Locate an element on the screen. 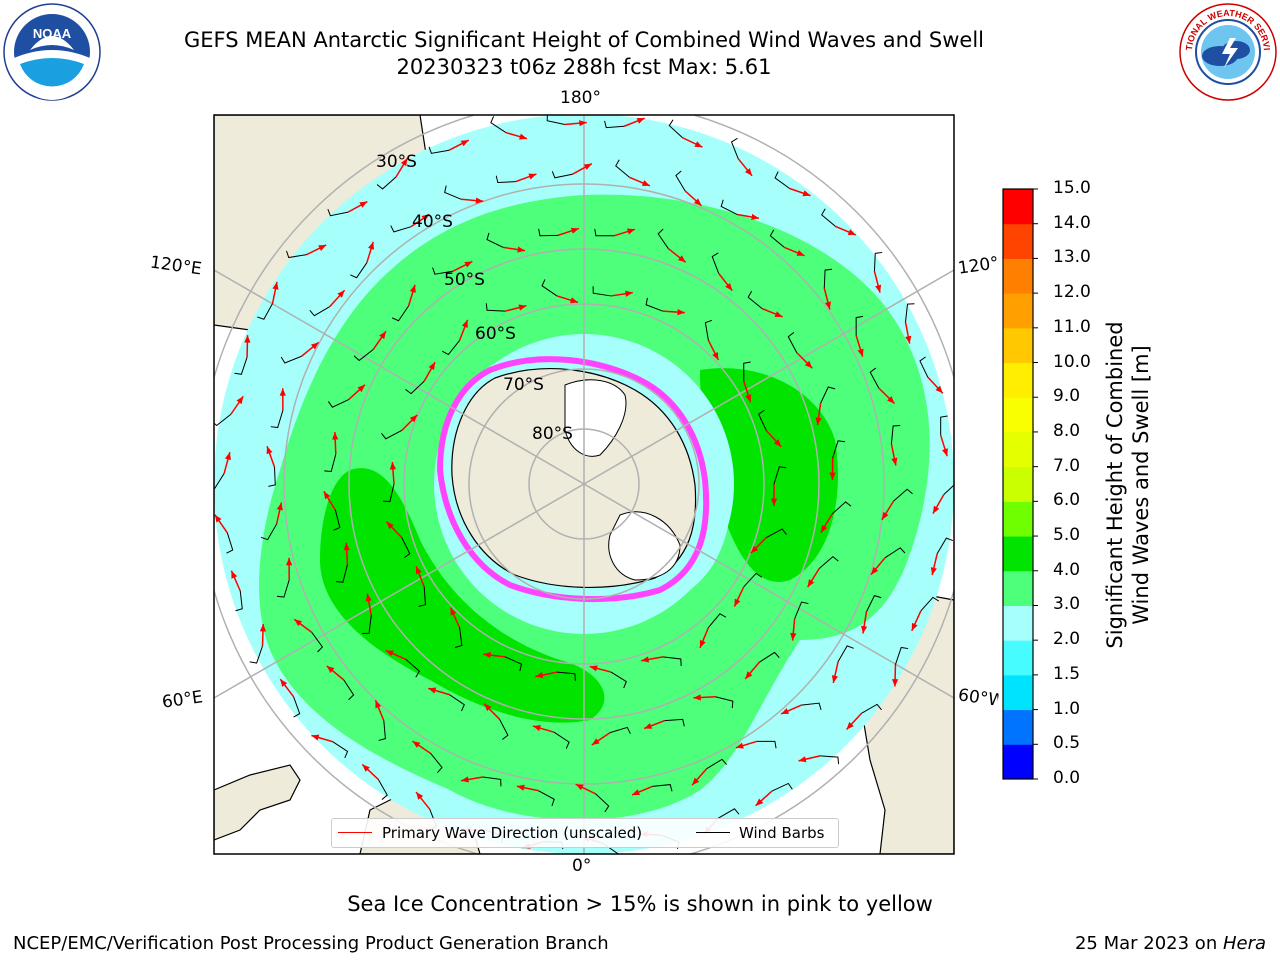 The image size is (1280, 960). legend-label-wind-barbs: Wind Barbs is located at coordinates (782, 833).